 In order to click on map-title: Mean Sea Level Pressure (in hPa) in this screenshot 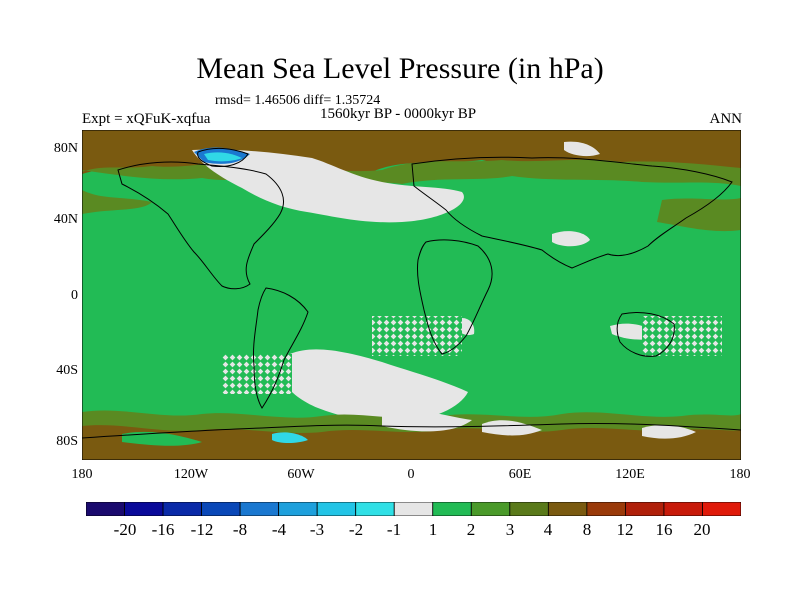, I will do `click(400, 68)`.